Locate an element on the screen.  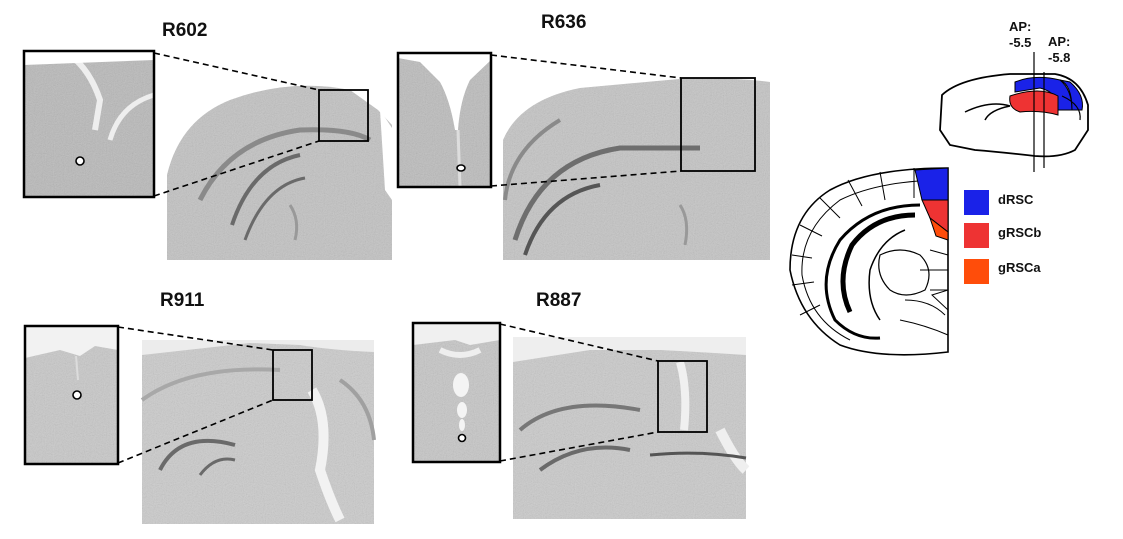
r636-zoom-box is located at coordinates (718, 124).